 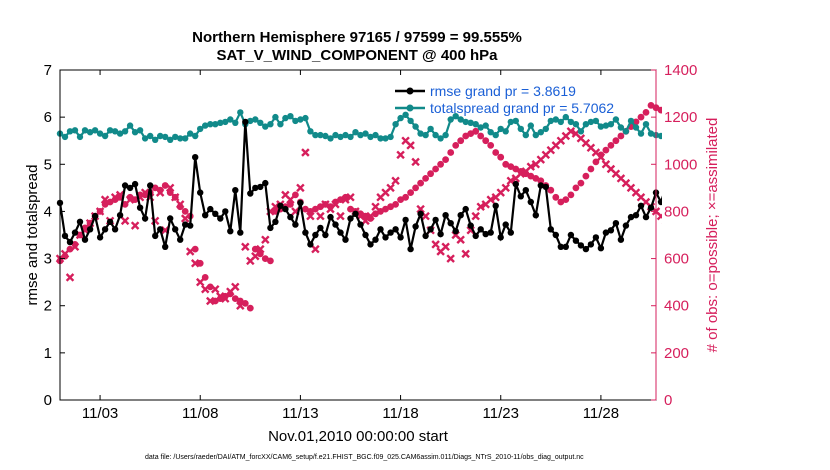 I want to click on x-tick-label: 11/18, so click(x=400, y=413).